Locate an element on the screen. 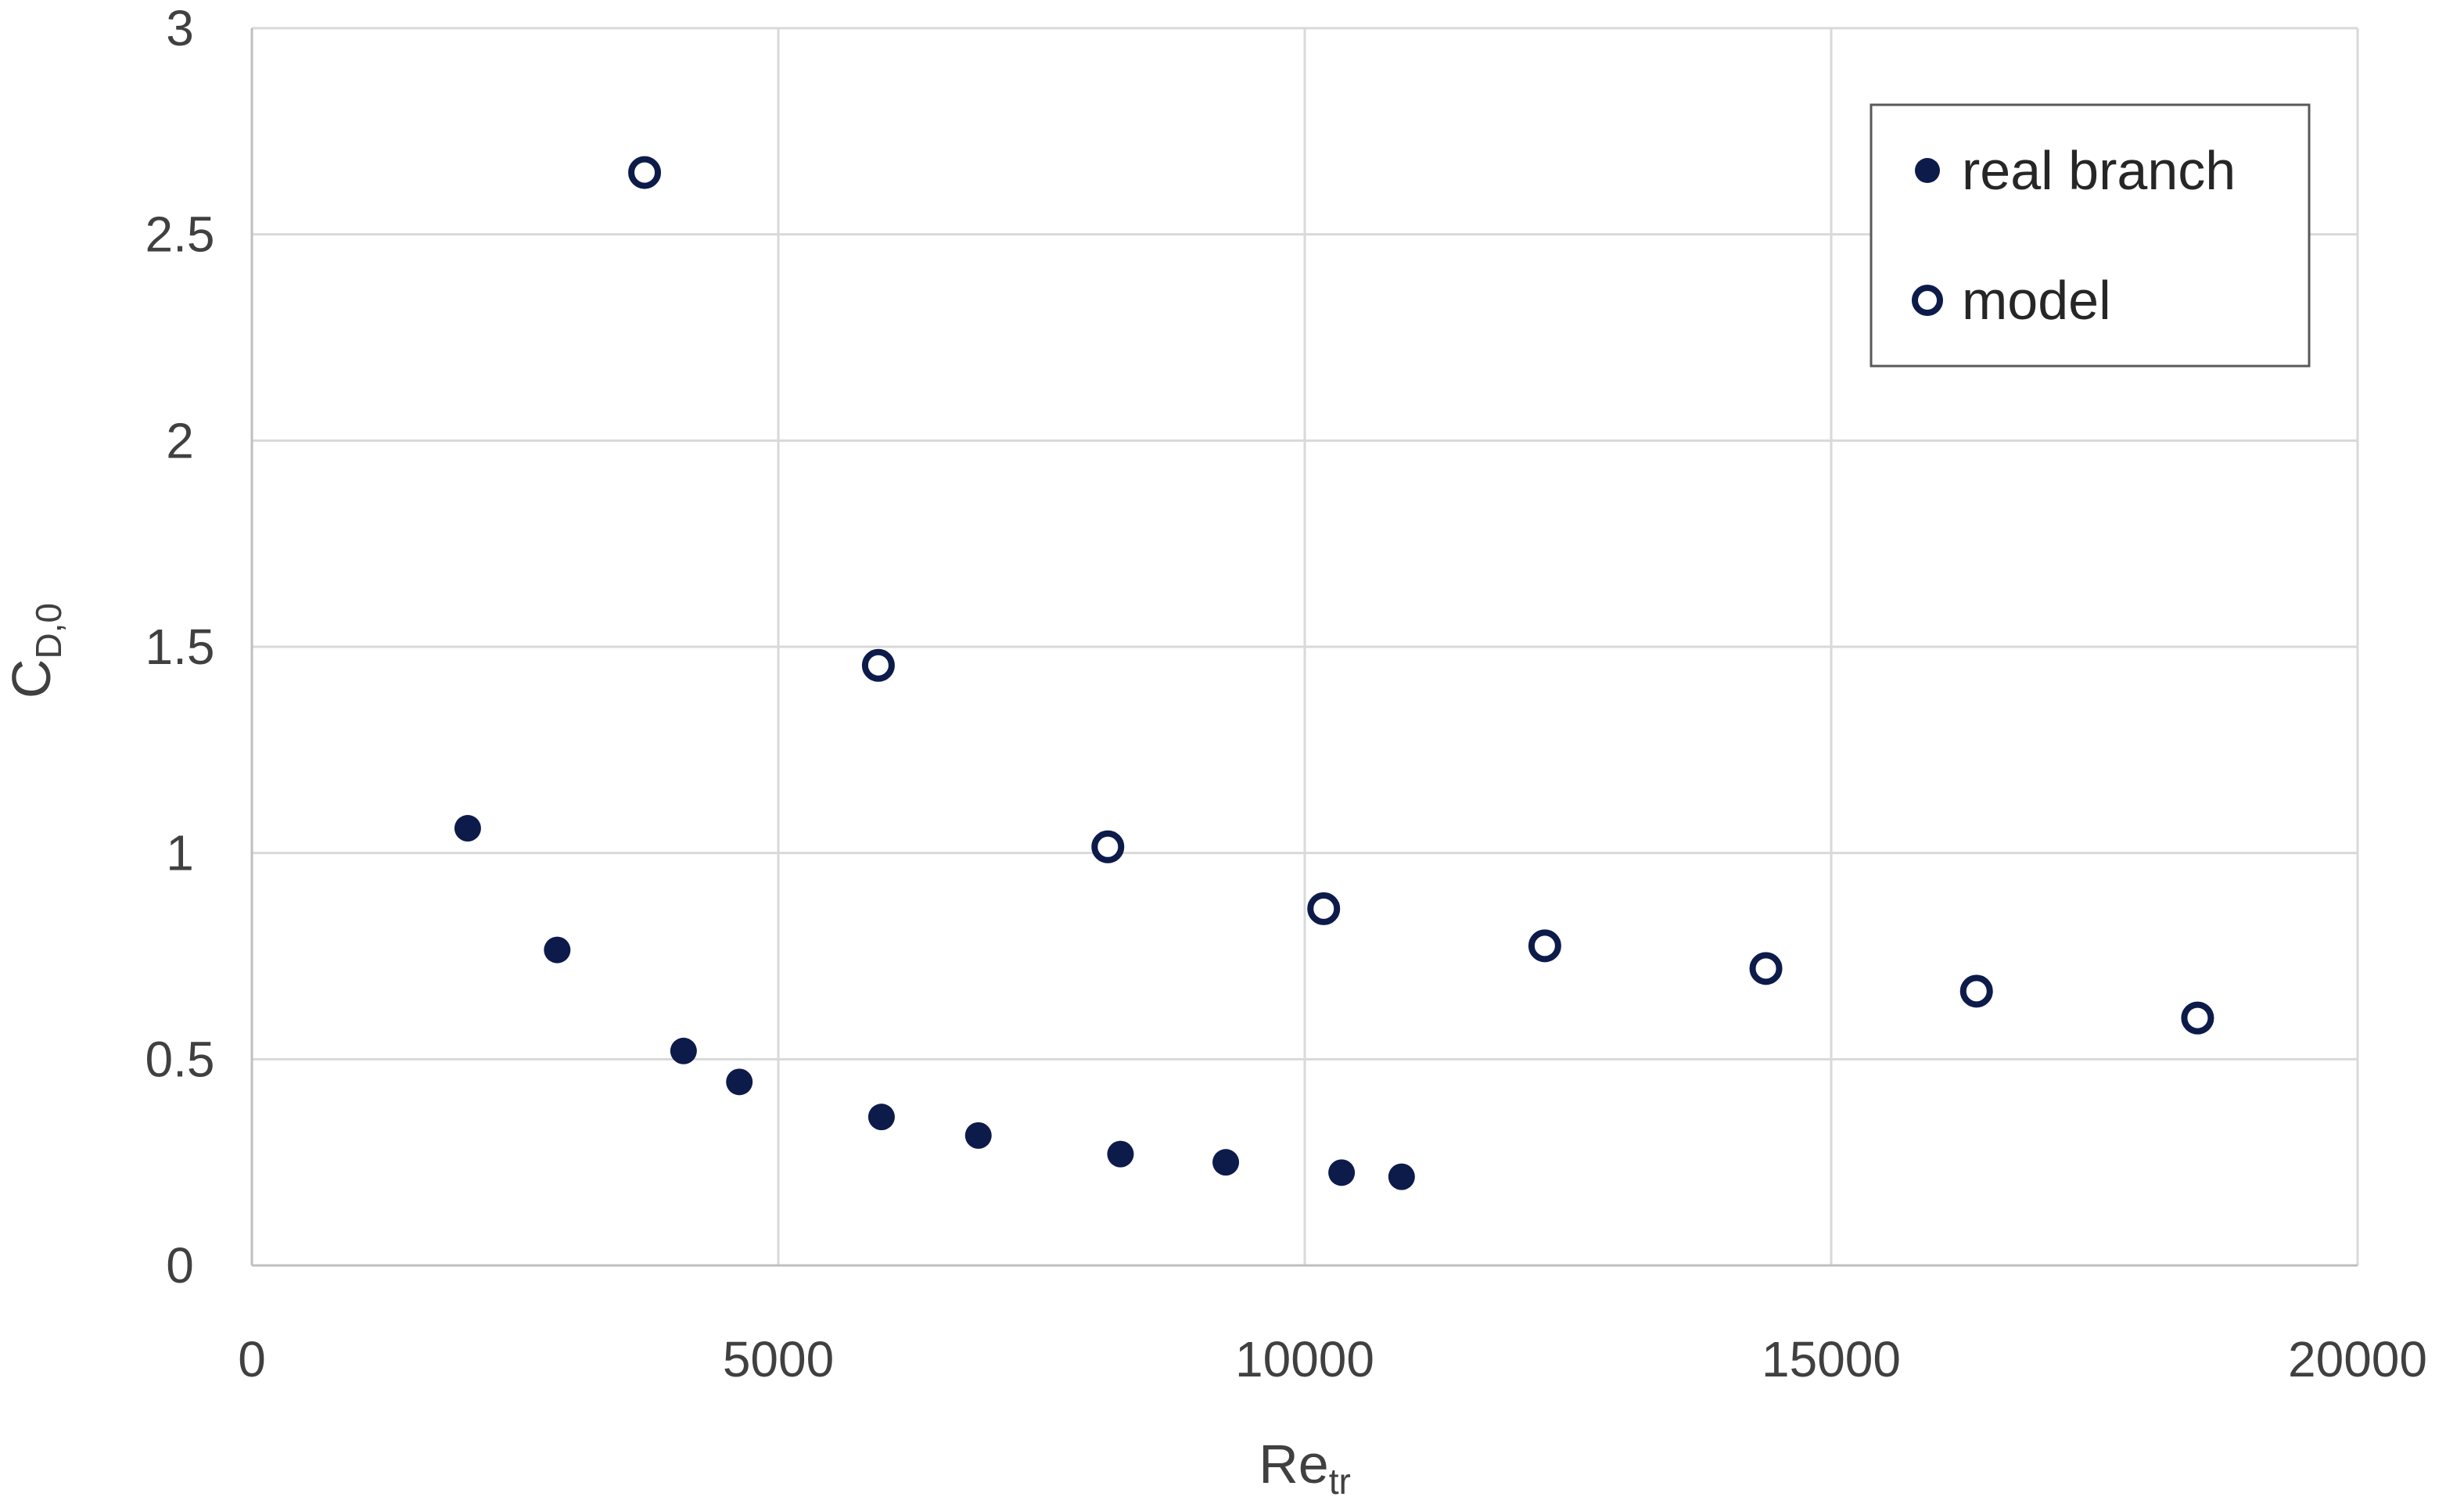 The width and height of the screenshot is (2464, 1511). legend-label-real-branch: real branch is located at coordinates (2099, 170).